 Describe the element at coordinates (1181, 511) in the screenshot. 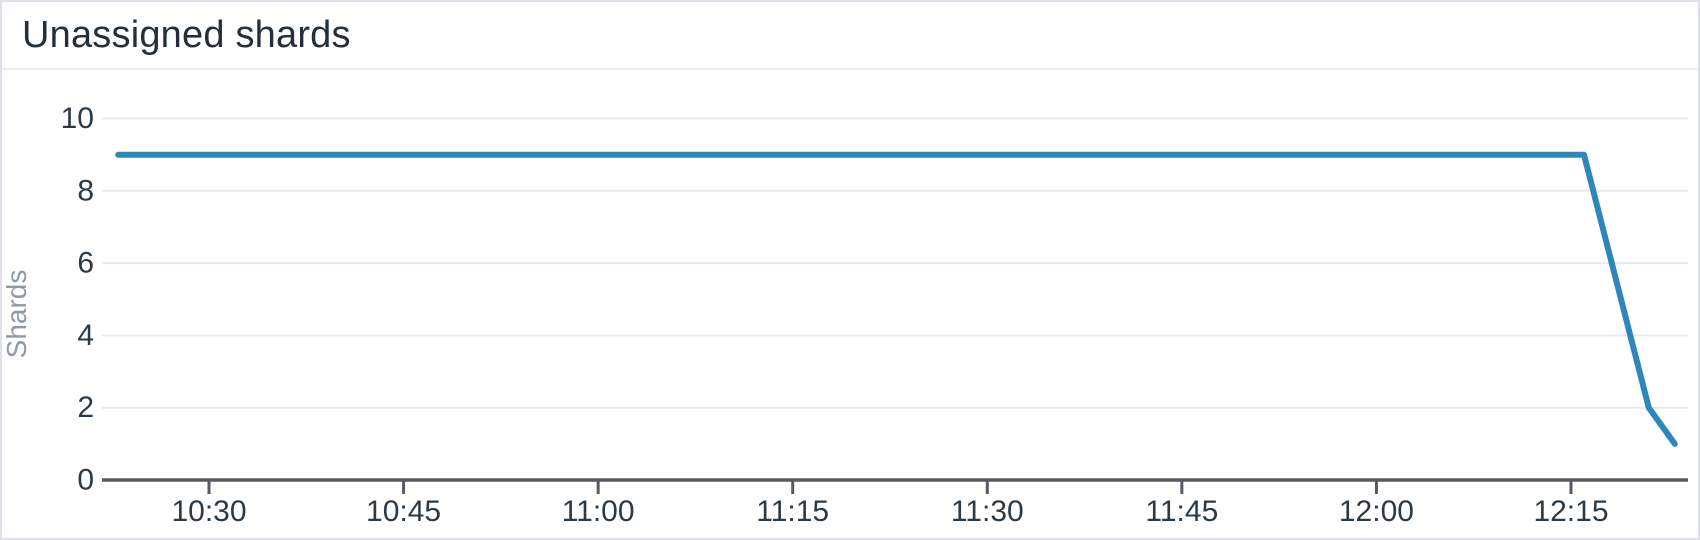

I see `x-tick-label-11:45: 11:45` at that location.